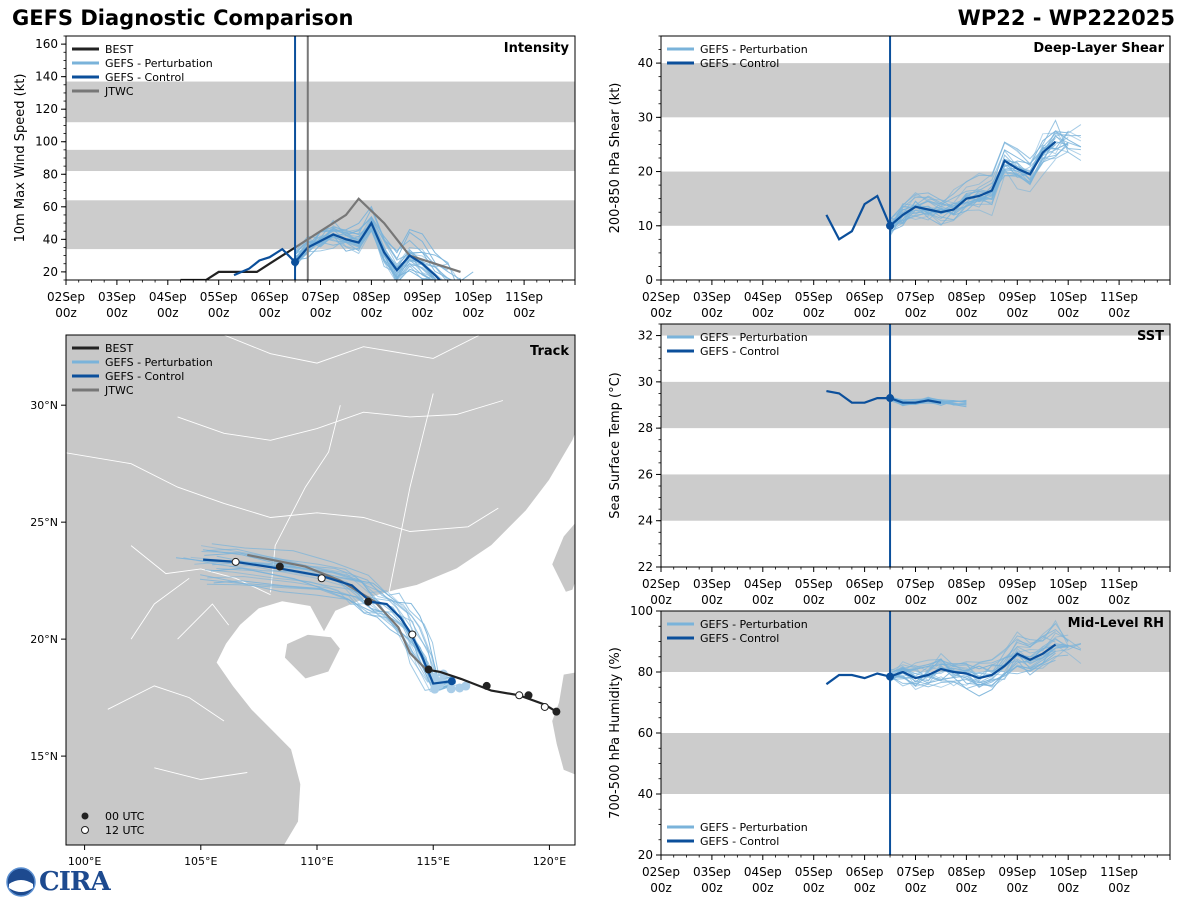  What do you see at coordinates (615, 733) in the screenshot?
I see `y-axis-label: 700-500 hPa Humidity (%)` at bounding box center [615, 733].